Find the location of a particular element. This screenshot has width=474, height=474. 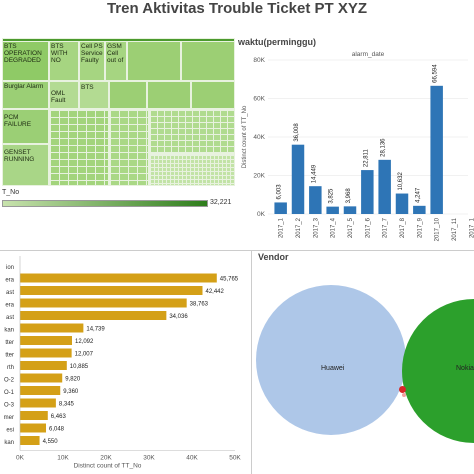

x-tick-label: 50K is located at coordinates (235, 458).